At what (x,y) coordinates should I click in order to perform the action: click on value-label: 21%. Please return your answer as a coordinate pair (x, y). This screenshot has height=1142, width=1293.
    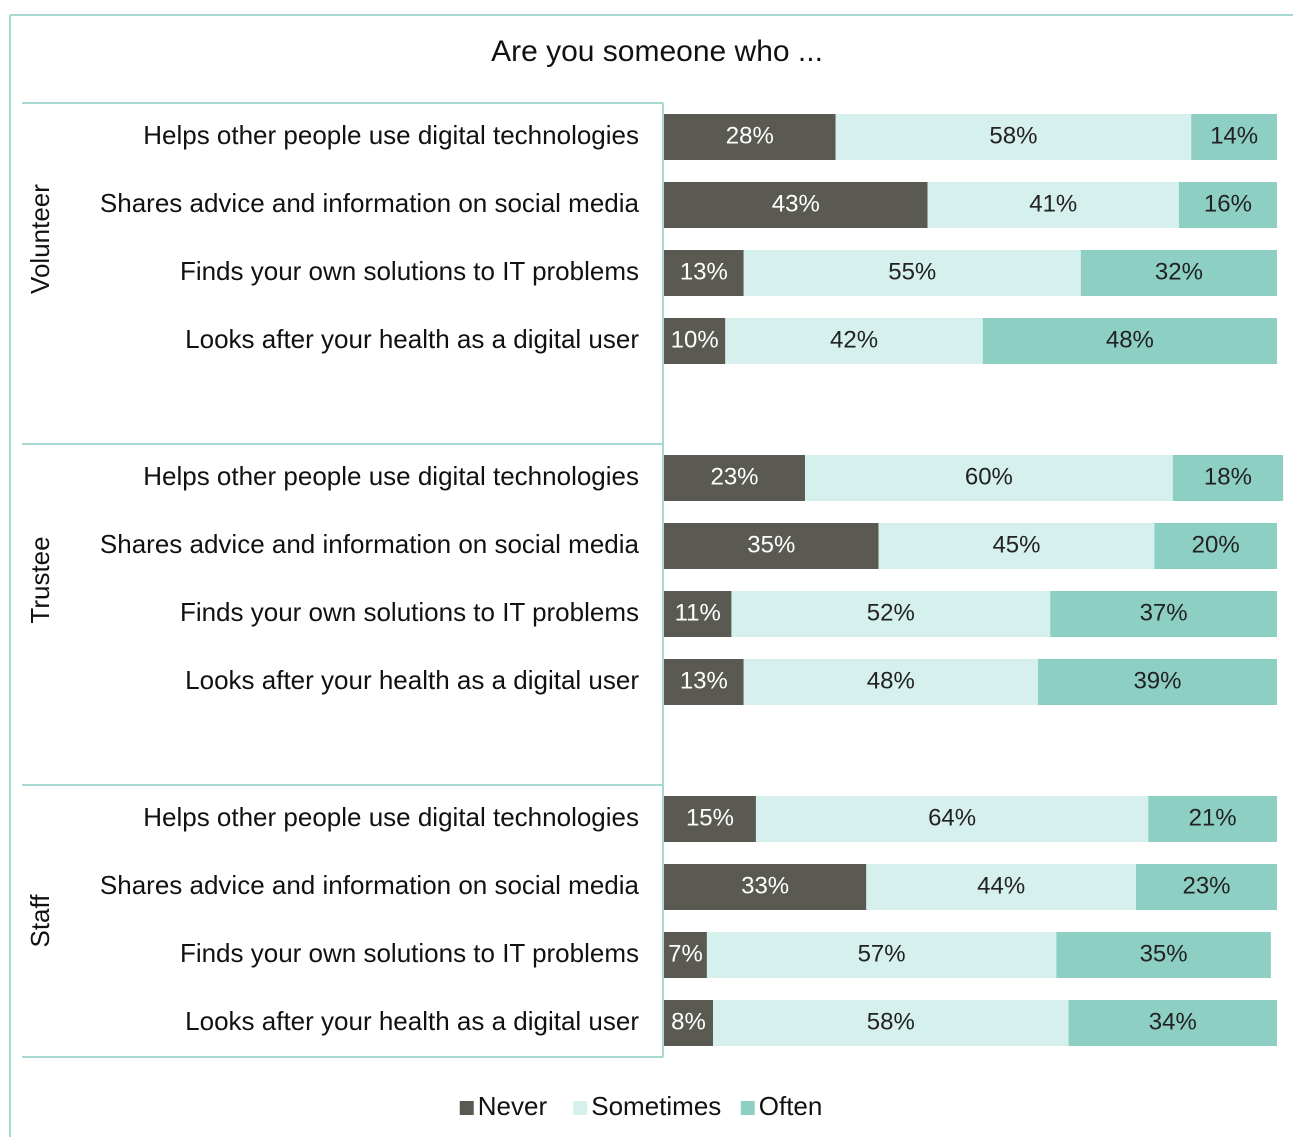
    Looking at the image, I should click on (1213, 817).